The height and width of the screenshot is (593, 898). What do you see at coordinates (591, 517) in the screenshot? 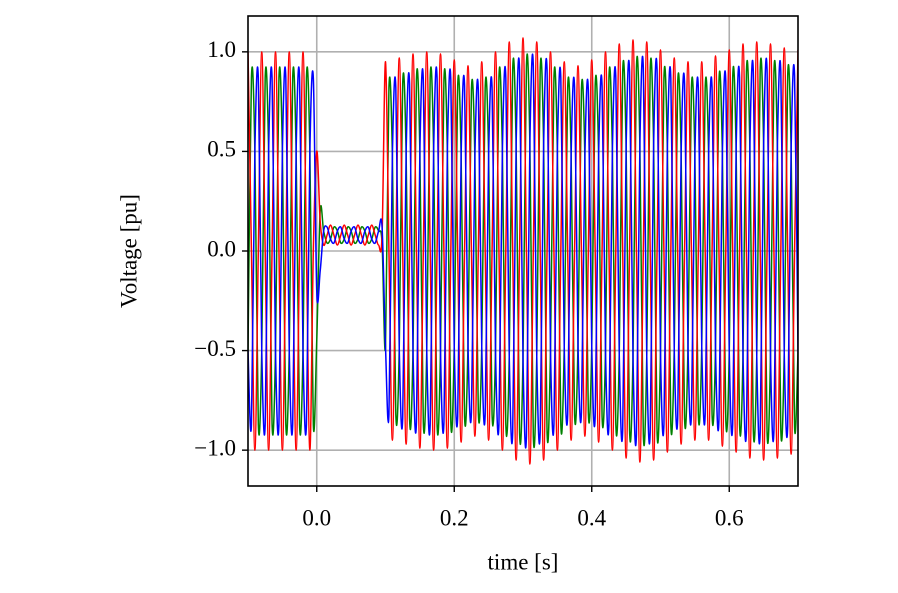
I see `x-tick-label: 0.4` at bounding box center [591, 517].